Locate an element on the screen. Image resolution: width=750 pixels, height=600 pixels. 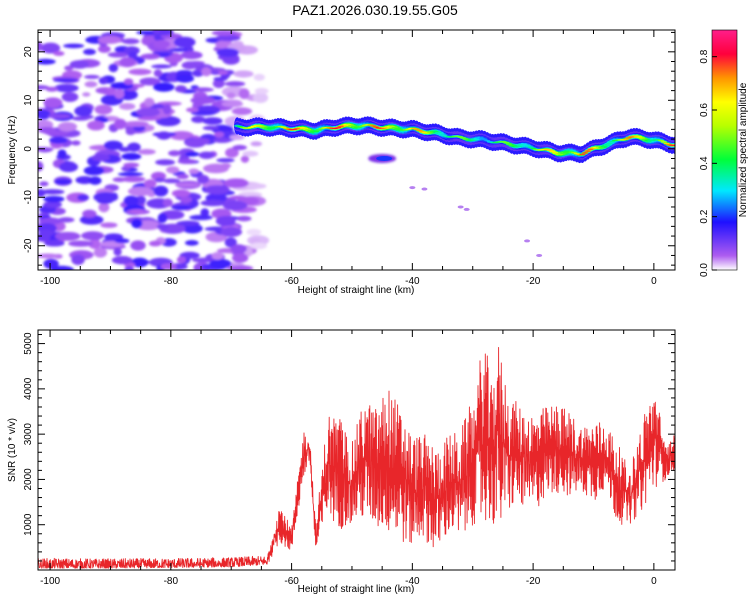
colorbar-label: Normalized spectral amplitude is located at coordinates (743, 149).